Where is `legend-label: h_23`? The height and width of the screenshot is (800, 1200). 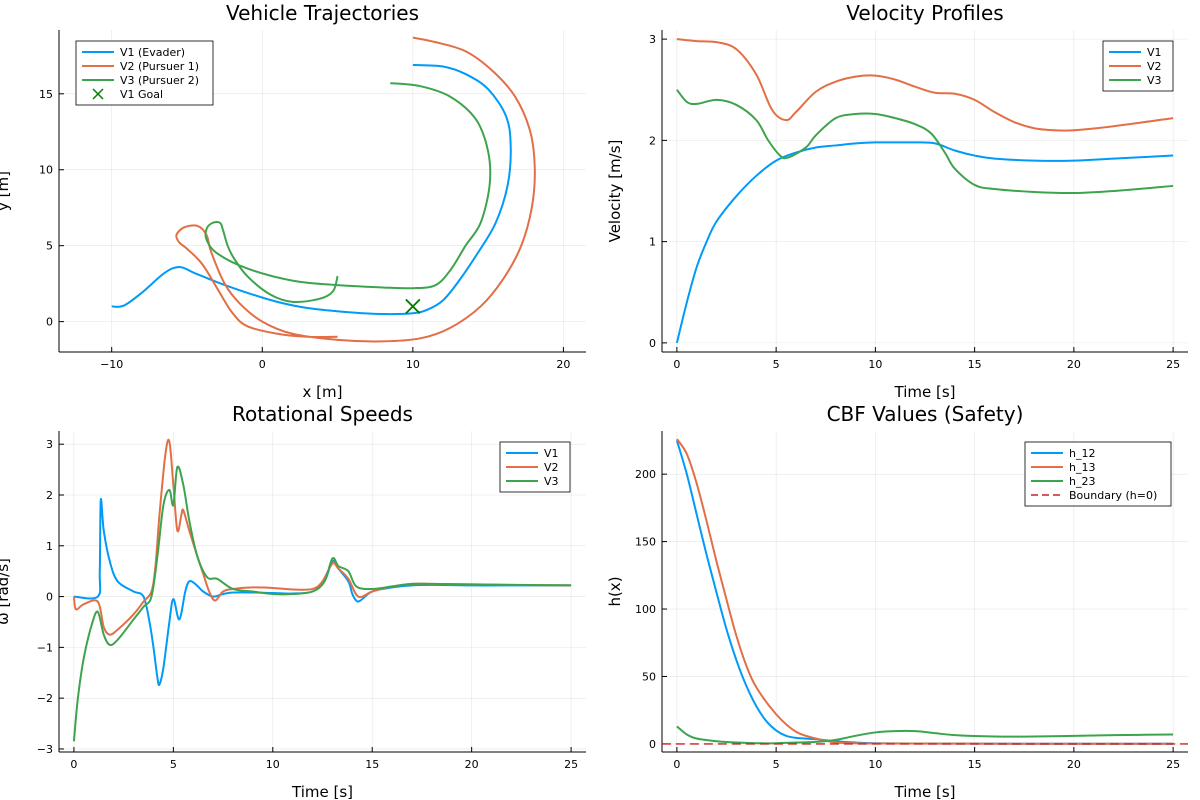 legend-label: h_23 is located at coordinates (1082, 481).